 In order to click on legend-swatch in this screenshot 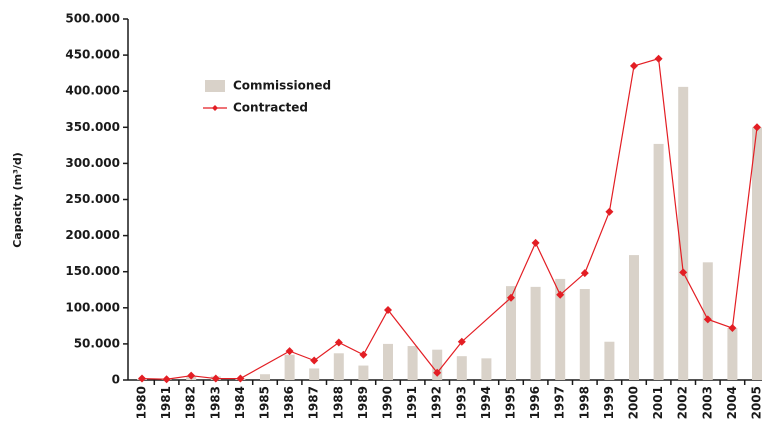, I will do `click(215, 86)`.